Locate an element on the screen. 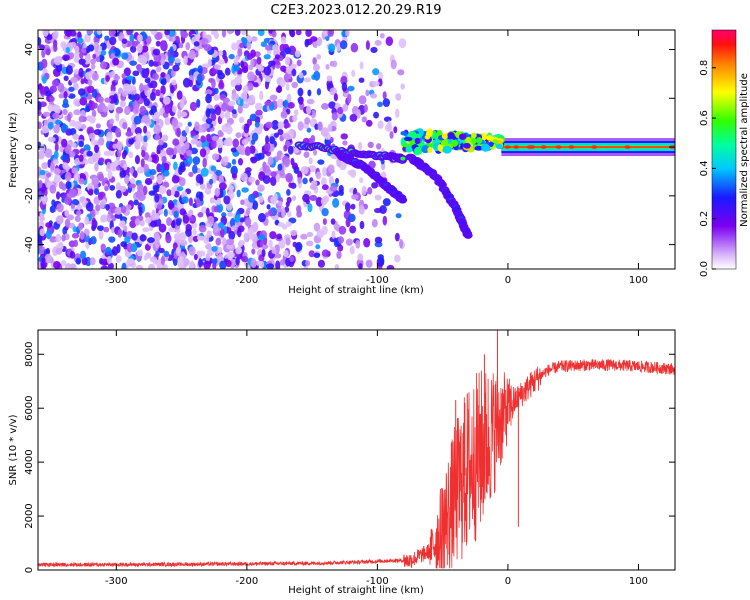 The width and height of the screenshot is (750, 600). y-tick-label: -20 is located at coordinates (29, 196).